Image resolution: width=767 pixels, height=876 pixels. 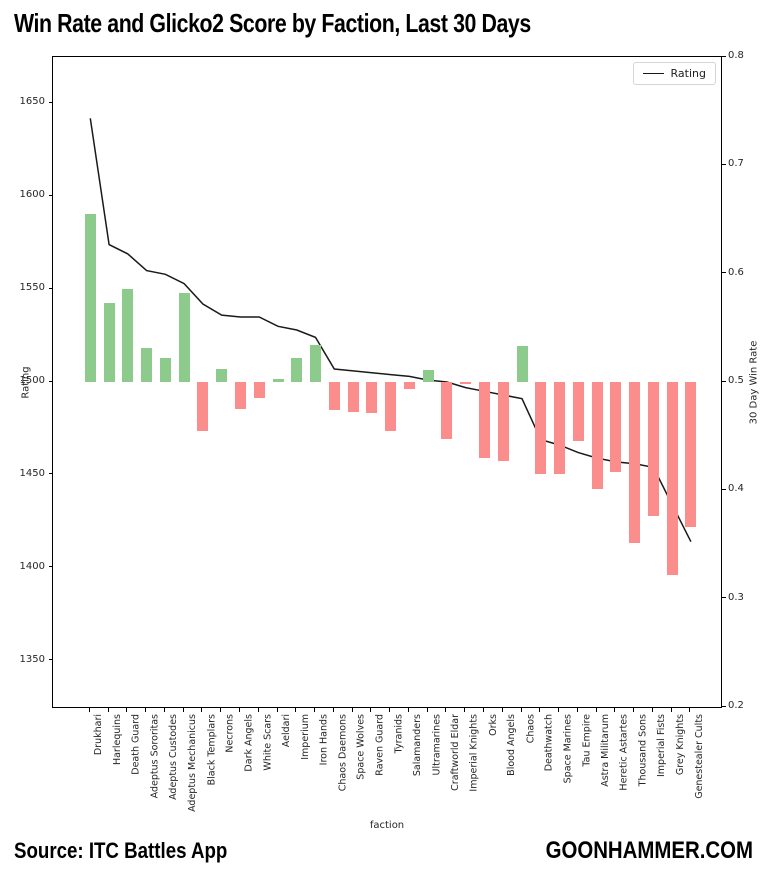 I want to click on faction-name: Adeptus Mechanicus, so click(x=193, y=763).